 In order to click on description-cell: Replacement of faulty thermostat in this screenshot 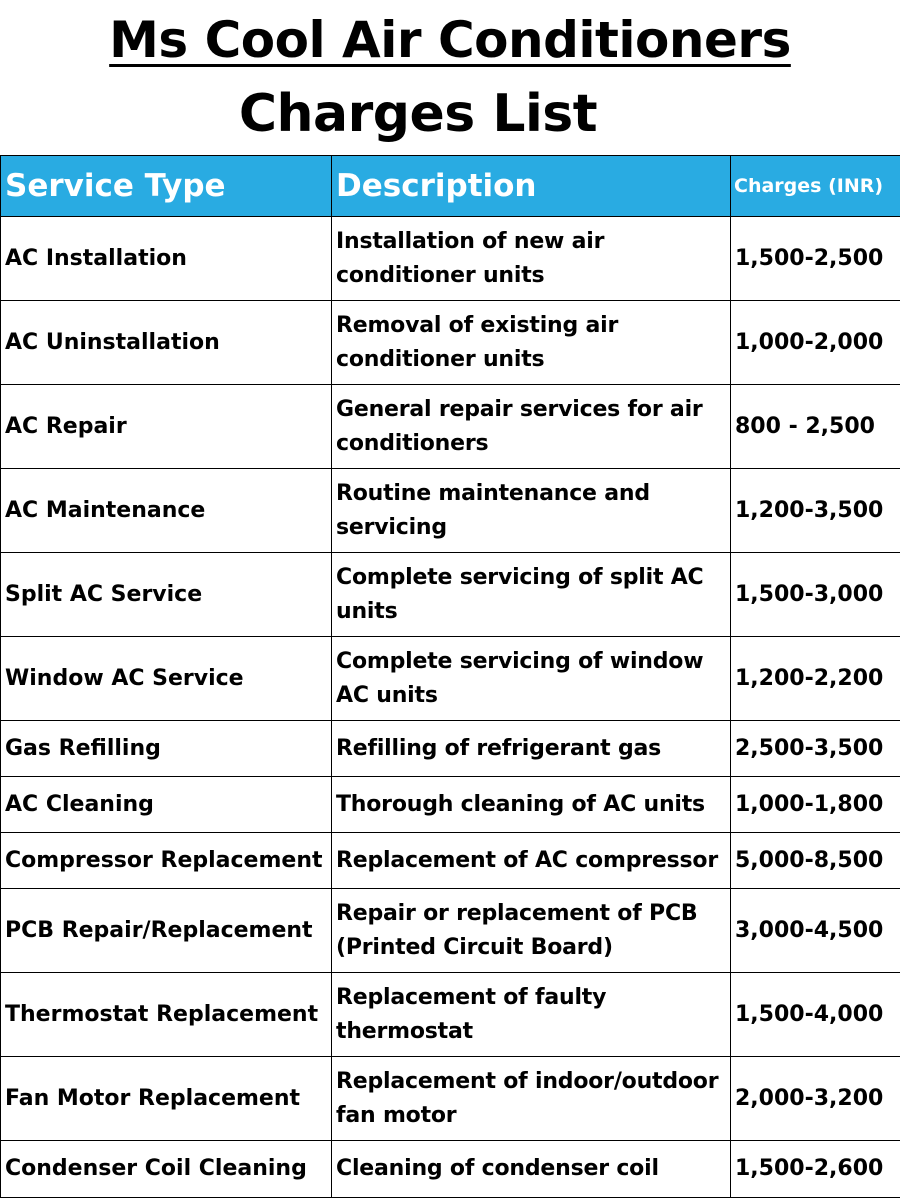, I will do `click(531, 1014)`.